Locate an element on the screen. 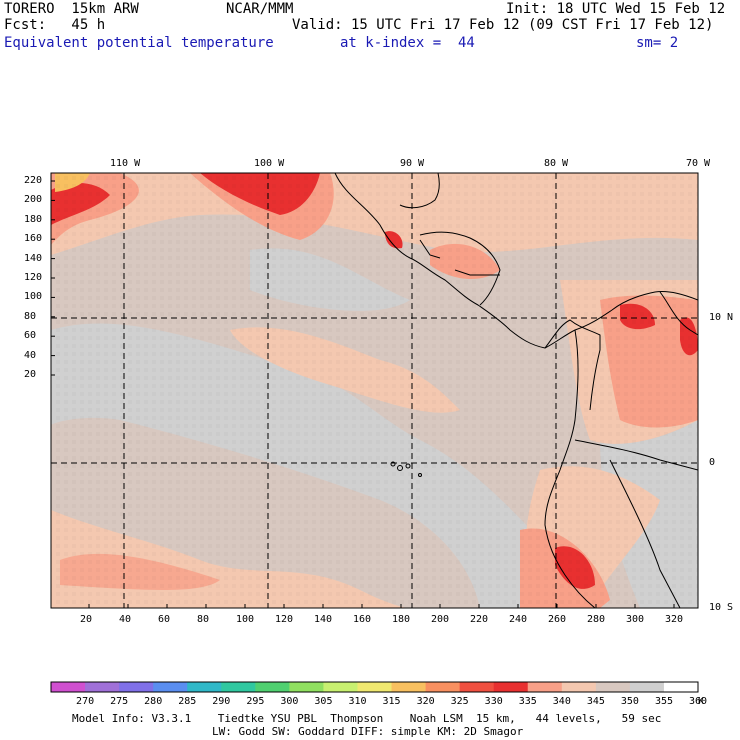  colorbar-label: 320 is located at coordinates (425, 701).